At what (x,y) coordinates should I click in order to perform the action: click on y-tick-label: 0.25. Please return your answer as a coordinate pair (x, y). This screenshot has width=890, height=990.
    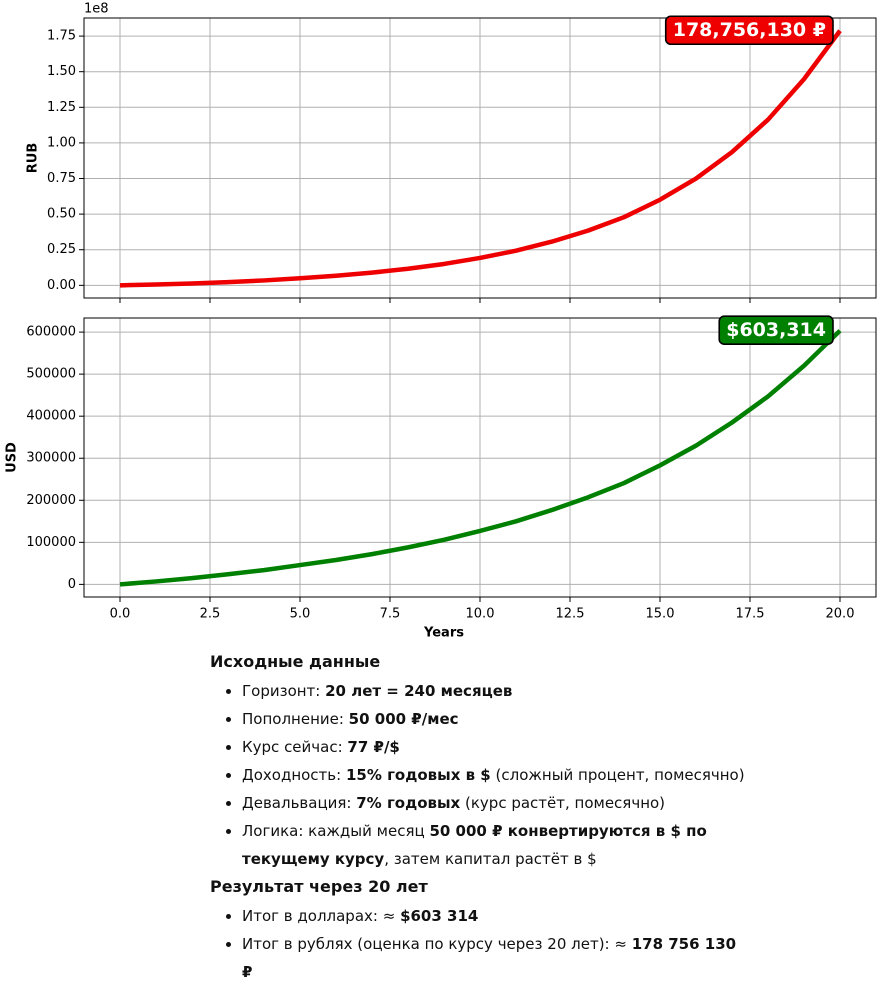
    Looking at the image, I should click on (61, 249).